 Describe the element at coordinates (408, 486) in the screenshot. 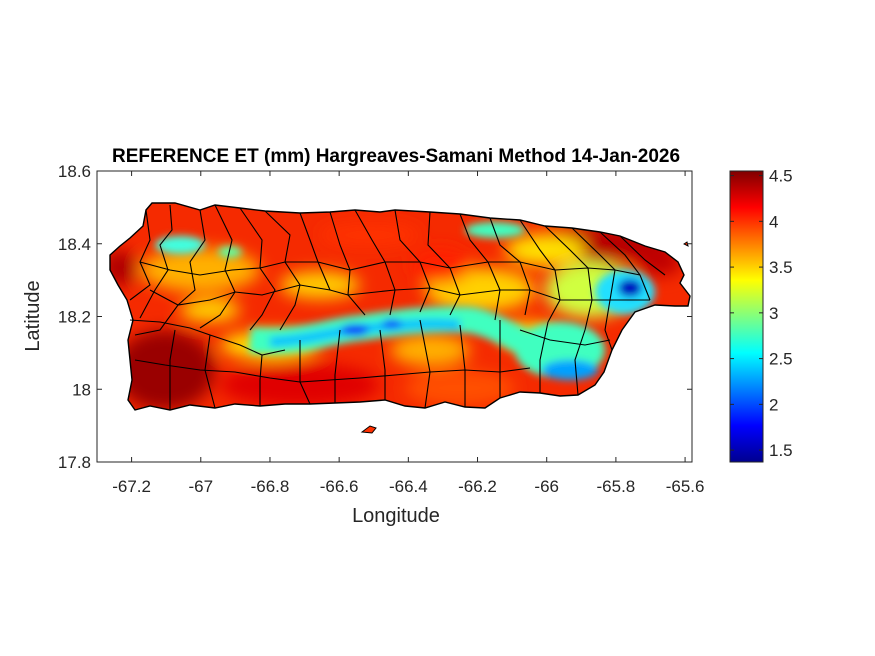

I see `x-tick-label: -66.4` at that location.